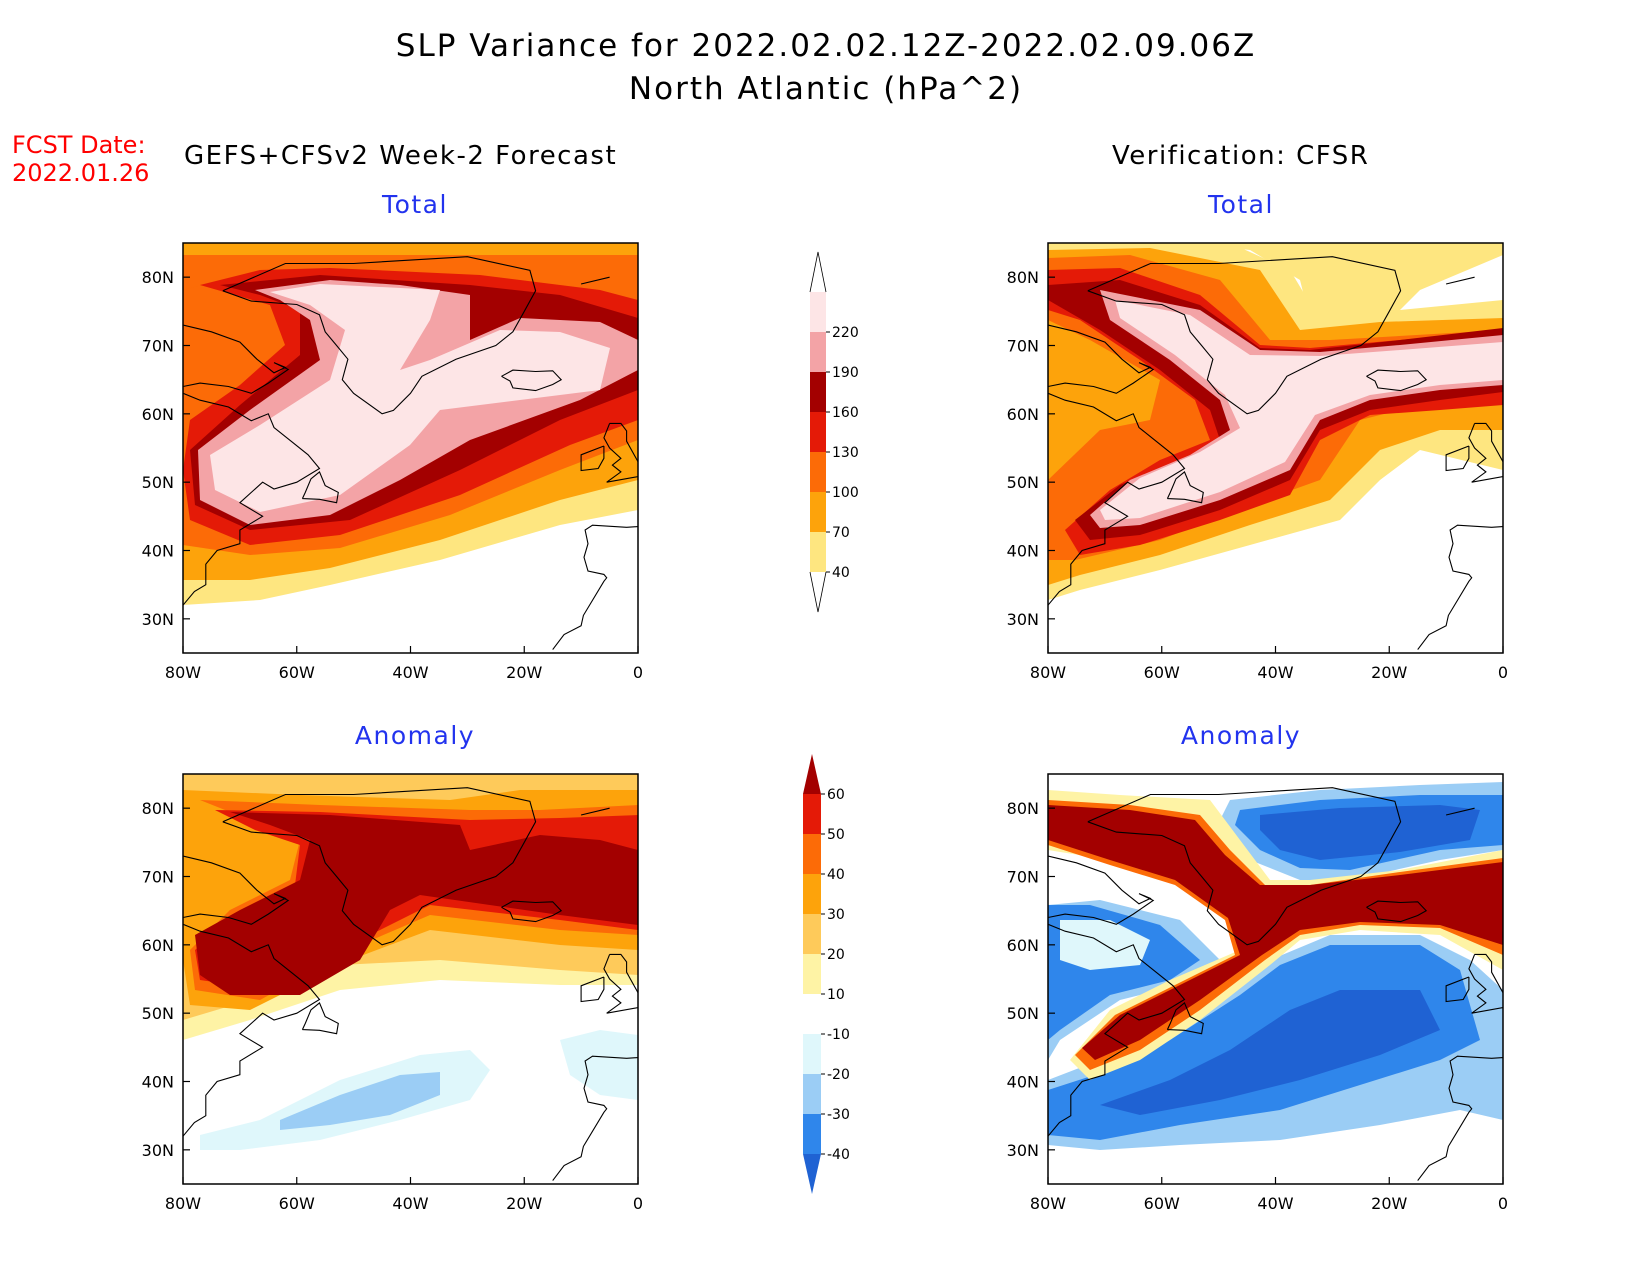 The image size is (1650, 1275). What do you see at coordinates (415, 204) in the screenshot?
I see `panel-title-forecast-total: Total` at bounding box center [415, 204].